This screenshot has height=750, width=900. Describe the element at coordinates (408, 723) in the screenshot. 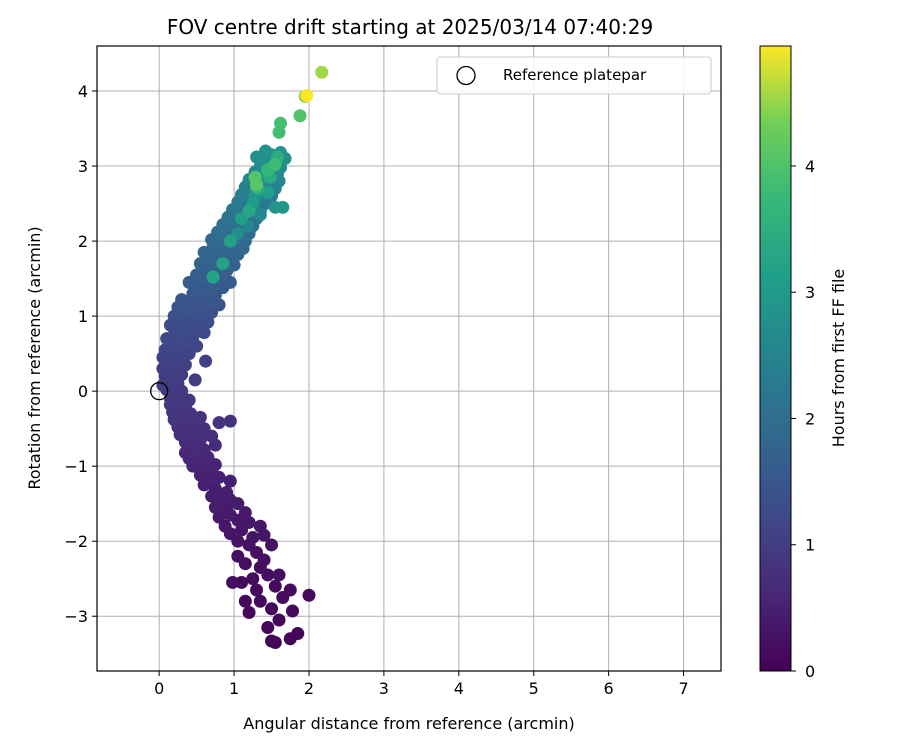

I see `x-axis-label: Angular distance from reference (arcmin)` at that location.